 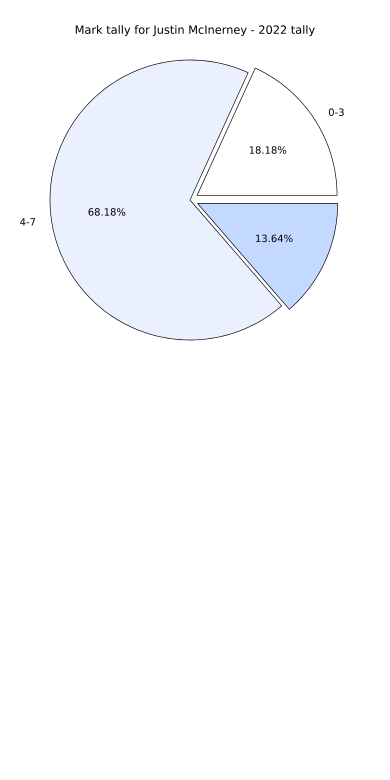 I want to click on slice-label: 4-7, so click(x=28, y=222).